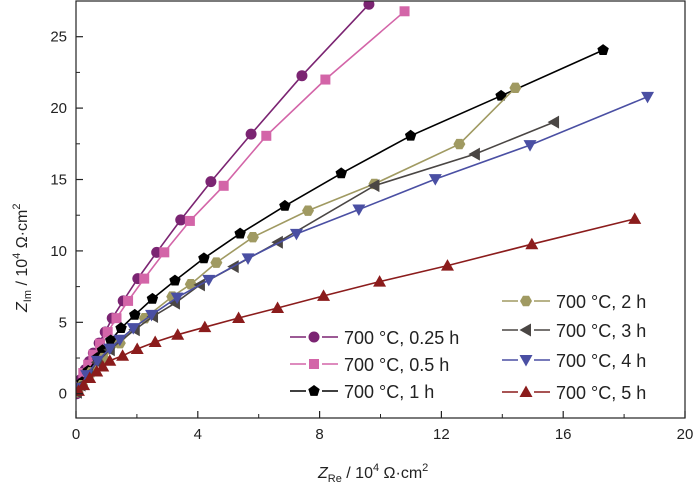 The width and height of the screenshot is (700, 498). What do you see at coordinates (396, 365) in the screenshot?
I see `legend-label: 700 °C, 0.5 h` at bounding box center [396, 365].